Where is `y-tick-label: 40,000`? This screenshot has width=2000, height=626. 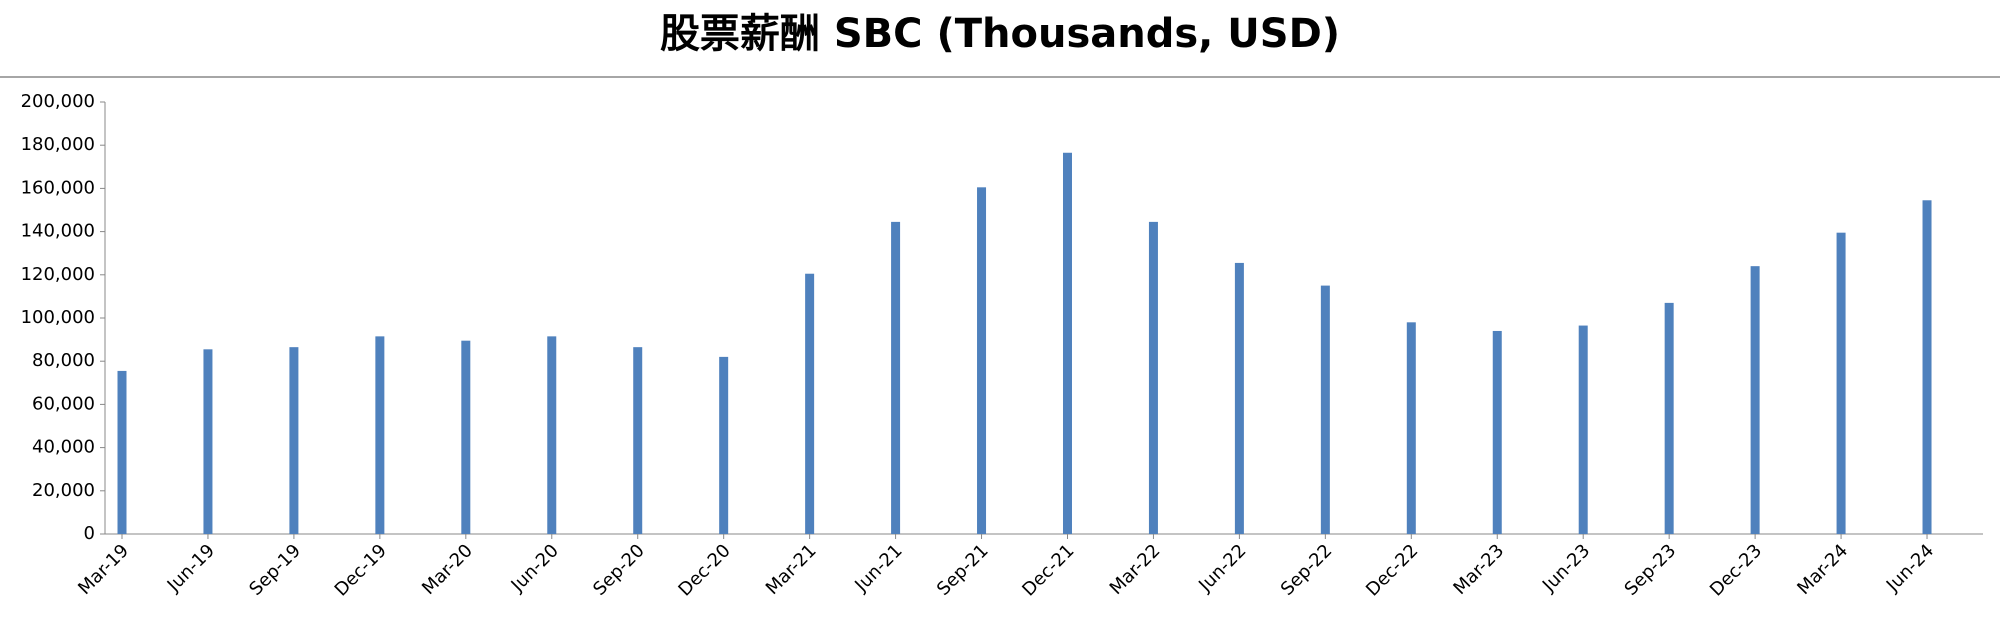 y-tick-label: 40,000 is located at coordinates (63, 447).